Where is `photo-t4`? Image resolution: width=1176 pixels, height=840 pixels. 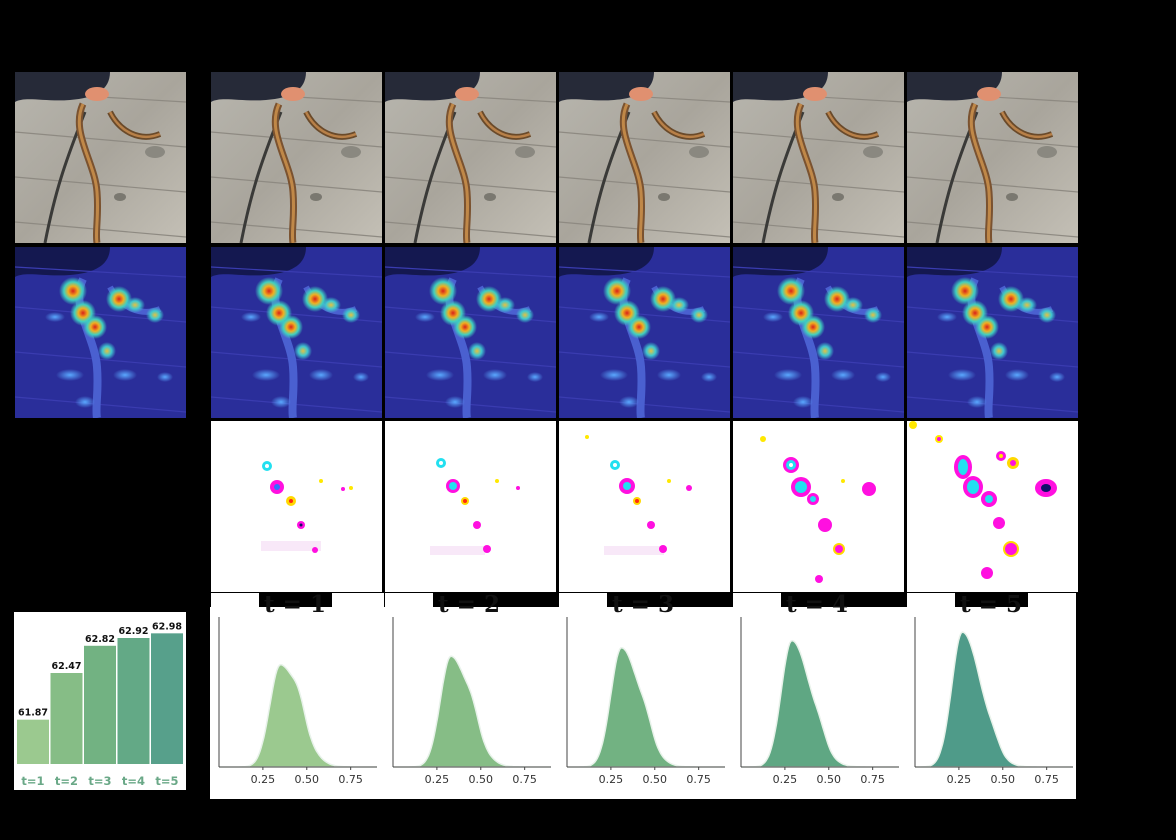 photo-t4 is located at coordinates (818, 157).